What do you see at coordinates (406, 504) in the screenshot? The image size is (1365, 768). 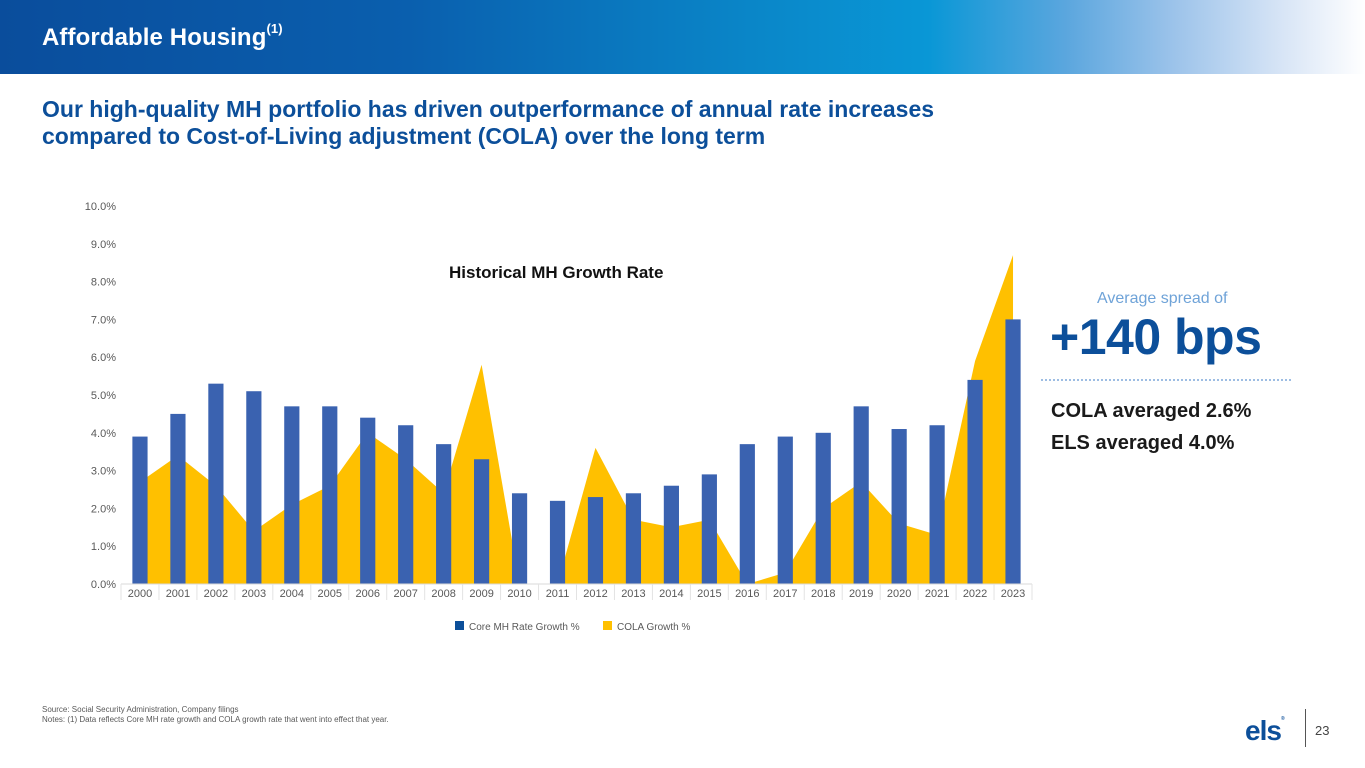 I see `bar-2007` at bounding box center [406, 504].